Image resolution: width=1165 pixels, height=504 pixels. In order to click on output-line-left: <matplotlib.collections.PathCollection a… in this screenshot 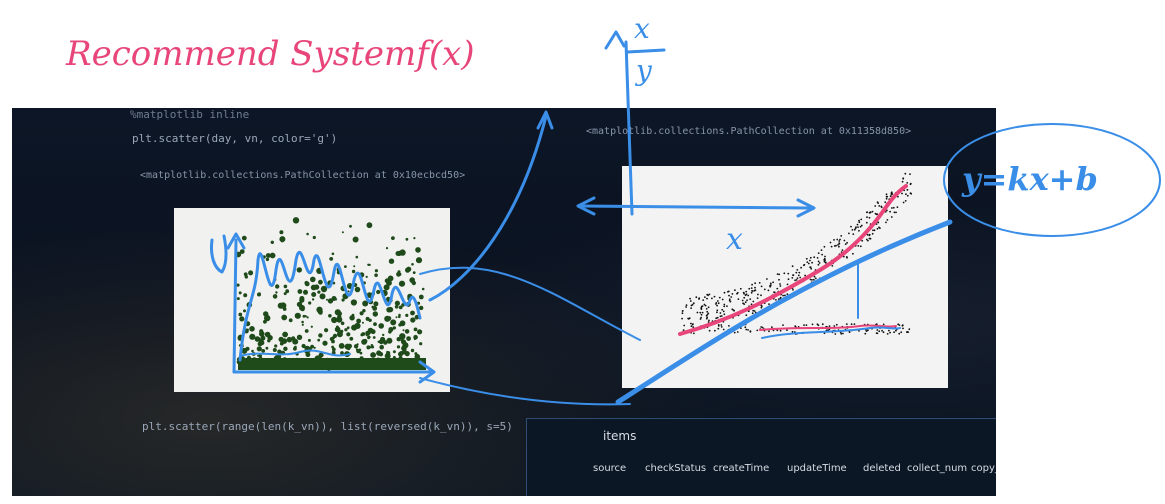, I will do `click(303, 175)`.